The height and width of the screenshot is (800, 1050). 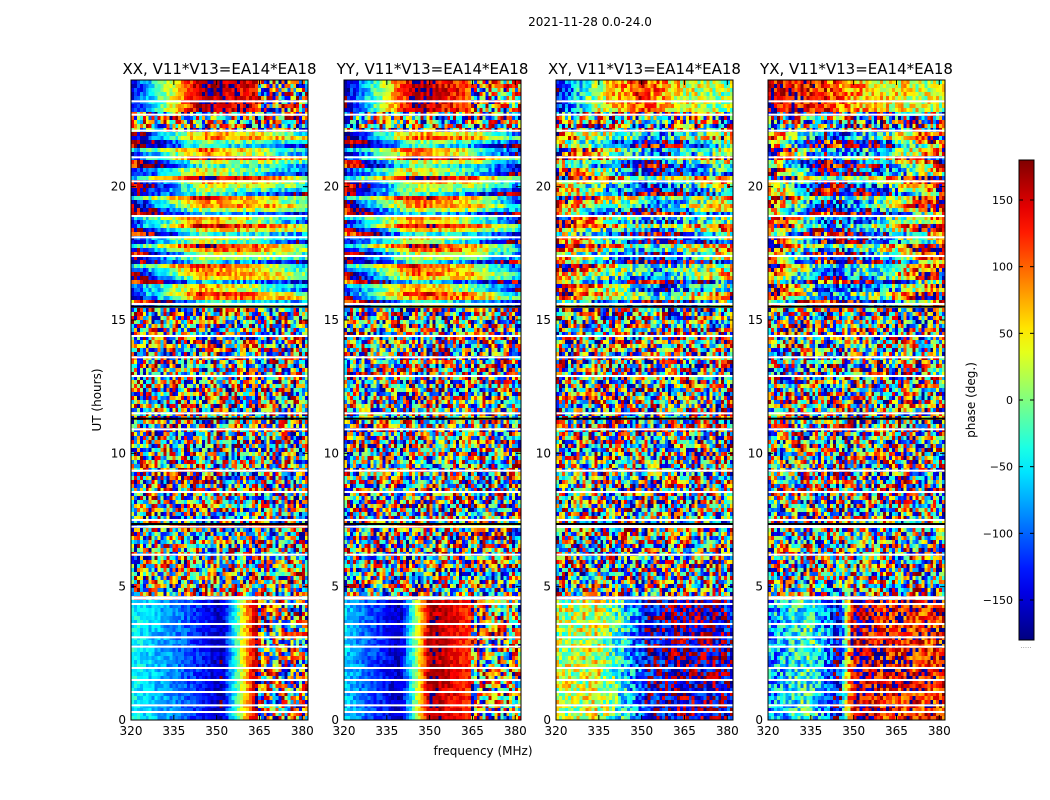 What do you see at coordinates (1002, 267) in the screenshot?
I see `colorbar-tick-label: 100` at bounding box center [1002, 267].